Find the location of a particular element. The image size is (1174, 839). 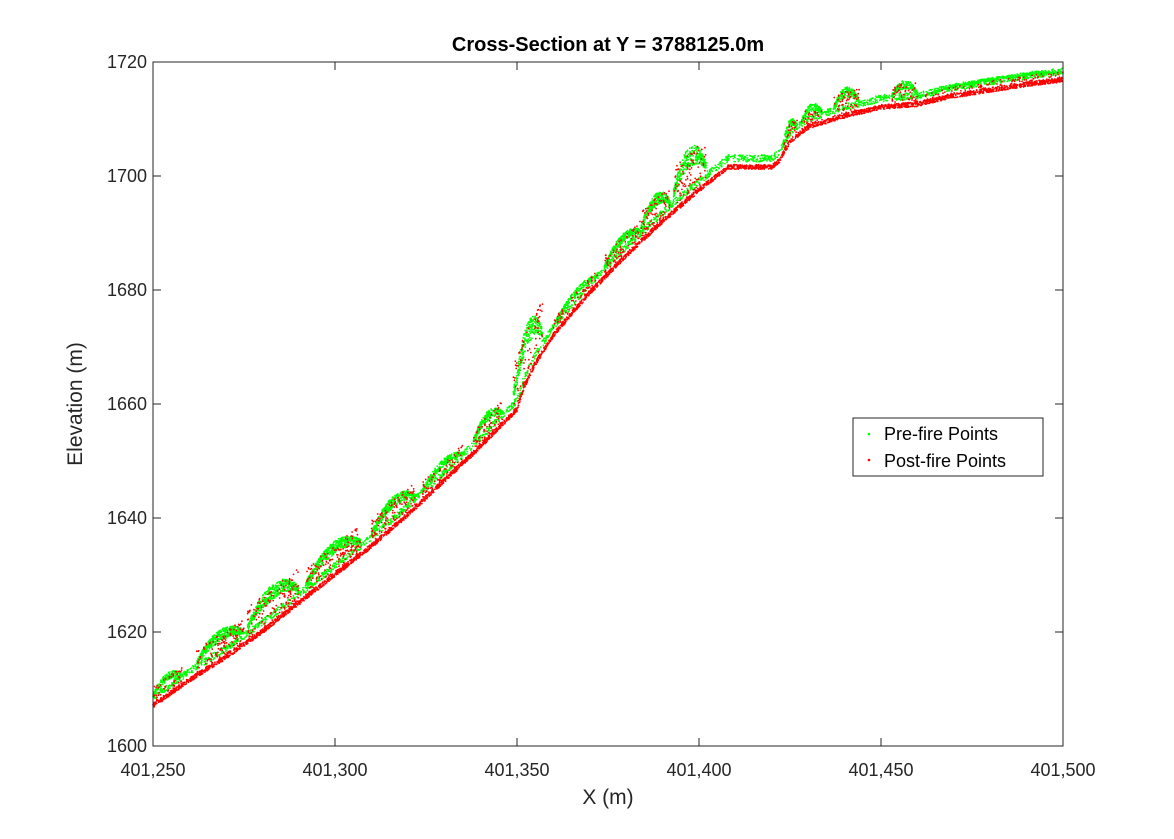

legend-marker-post-fire is located at coordinates (869, 460).